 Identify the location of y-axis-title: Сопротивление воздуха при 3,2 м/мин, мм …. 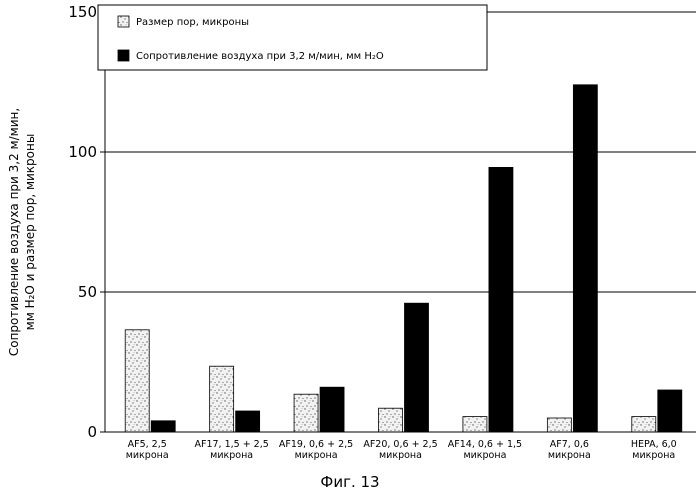
(22, 232).